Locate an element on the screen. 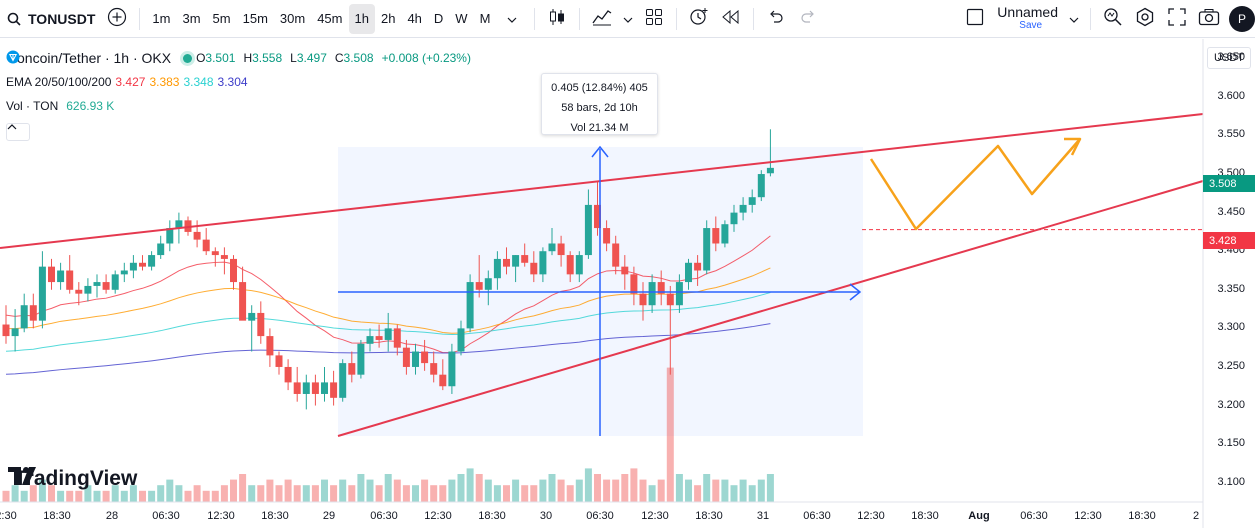 The image size is (1255, 528). currency-button: USDT is located at coordinates (1229, 58).